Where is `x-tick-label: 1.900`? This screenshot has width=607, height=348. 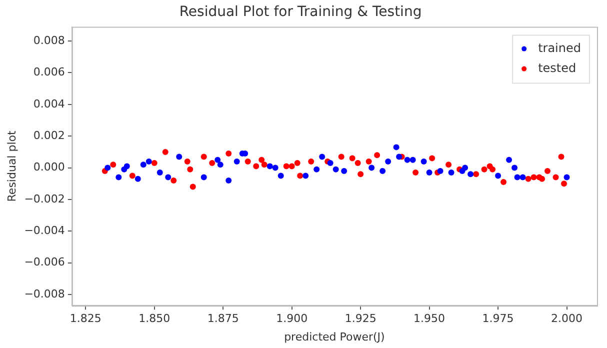 x-tick-label: 1.900 is located at coordinates (292, 319).